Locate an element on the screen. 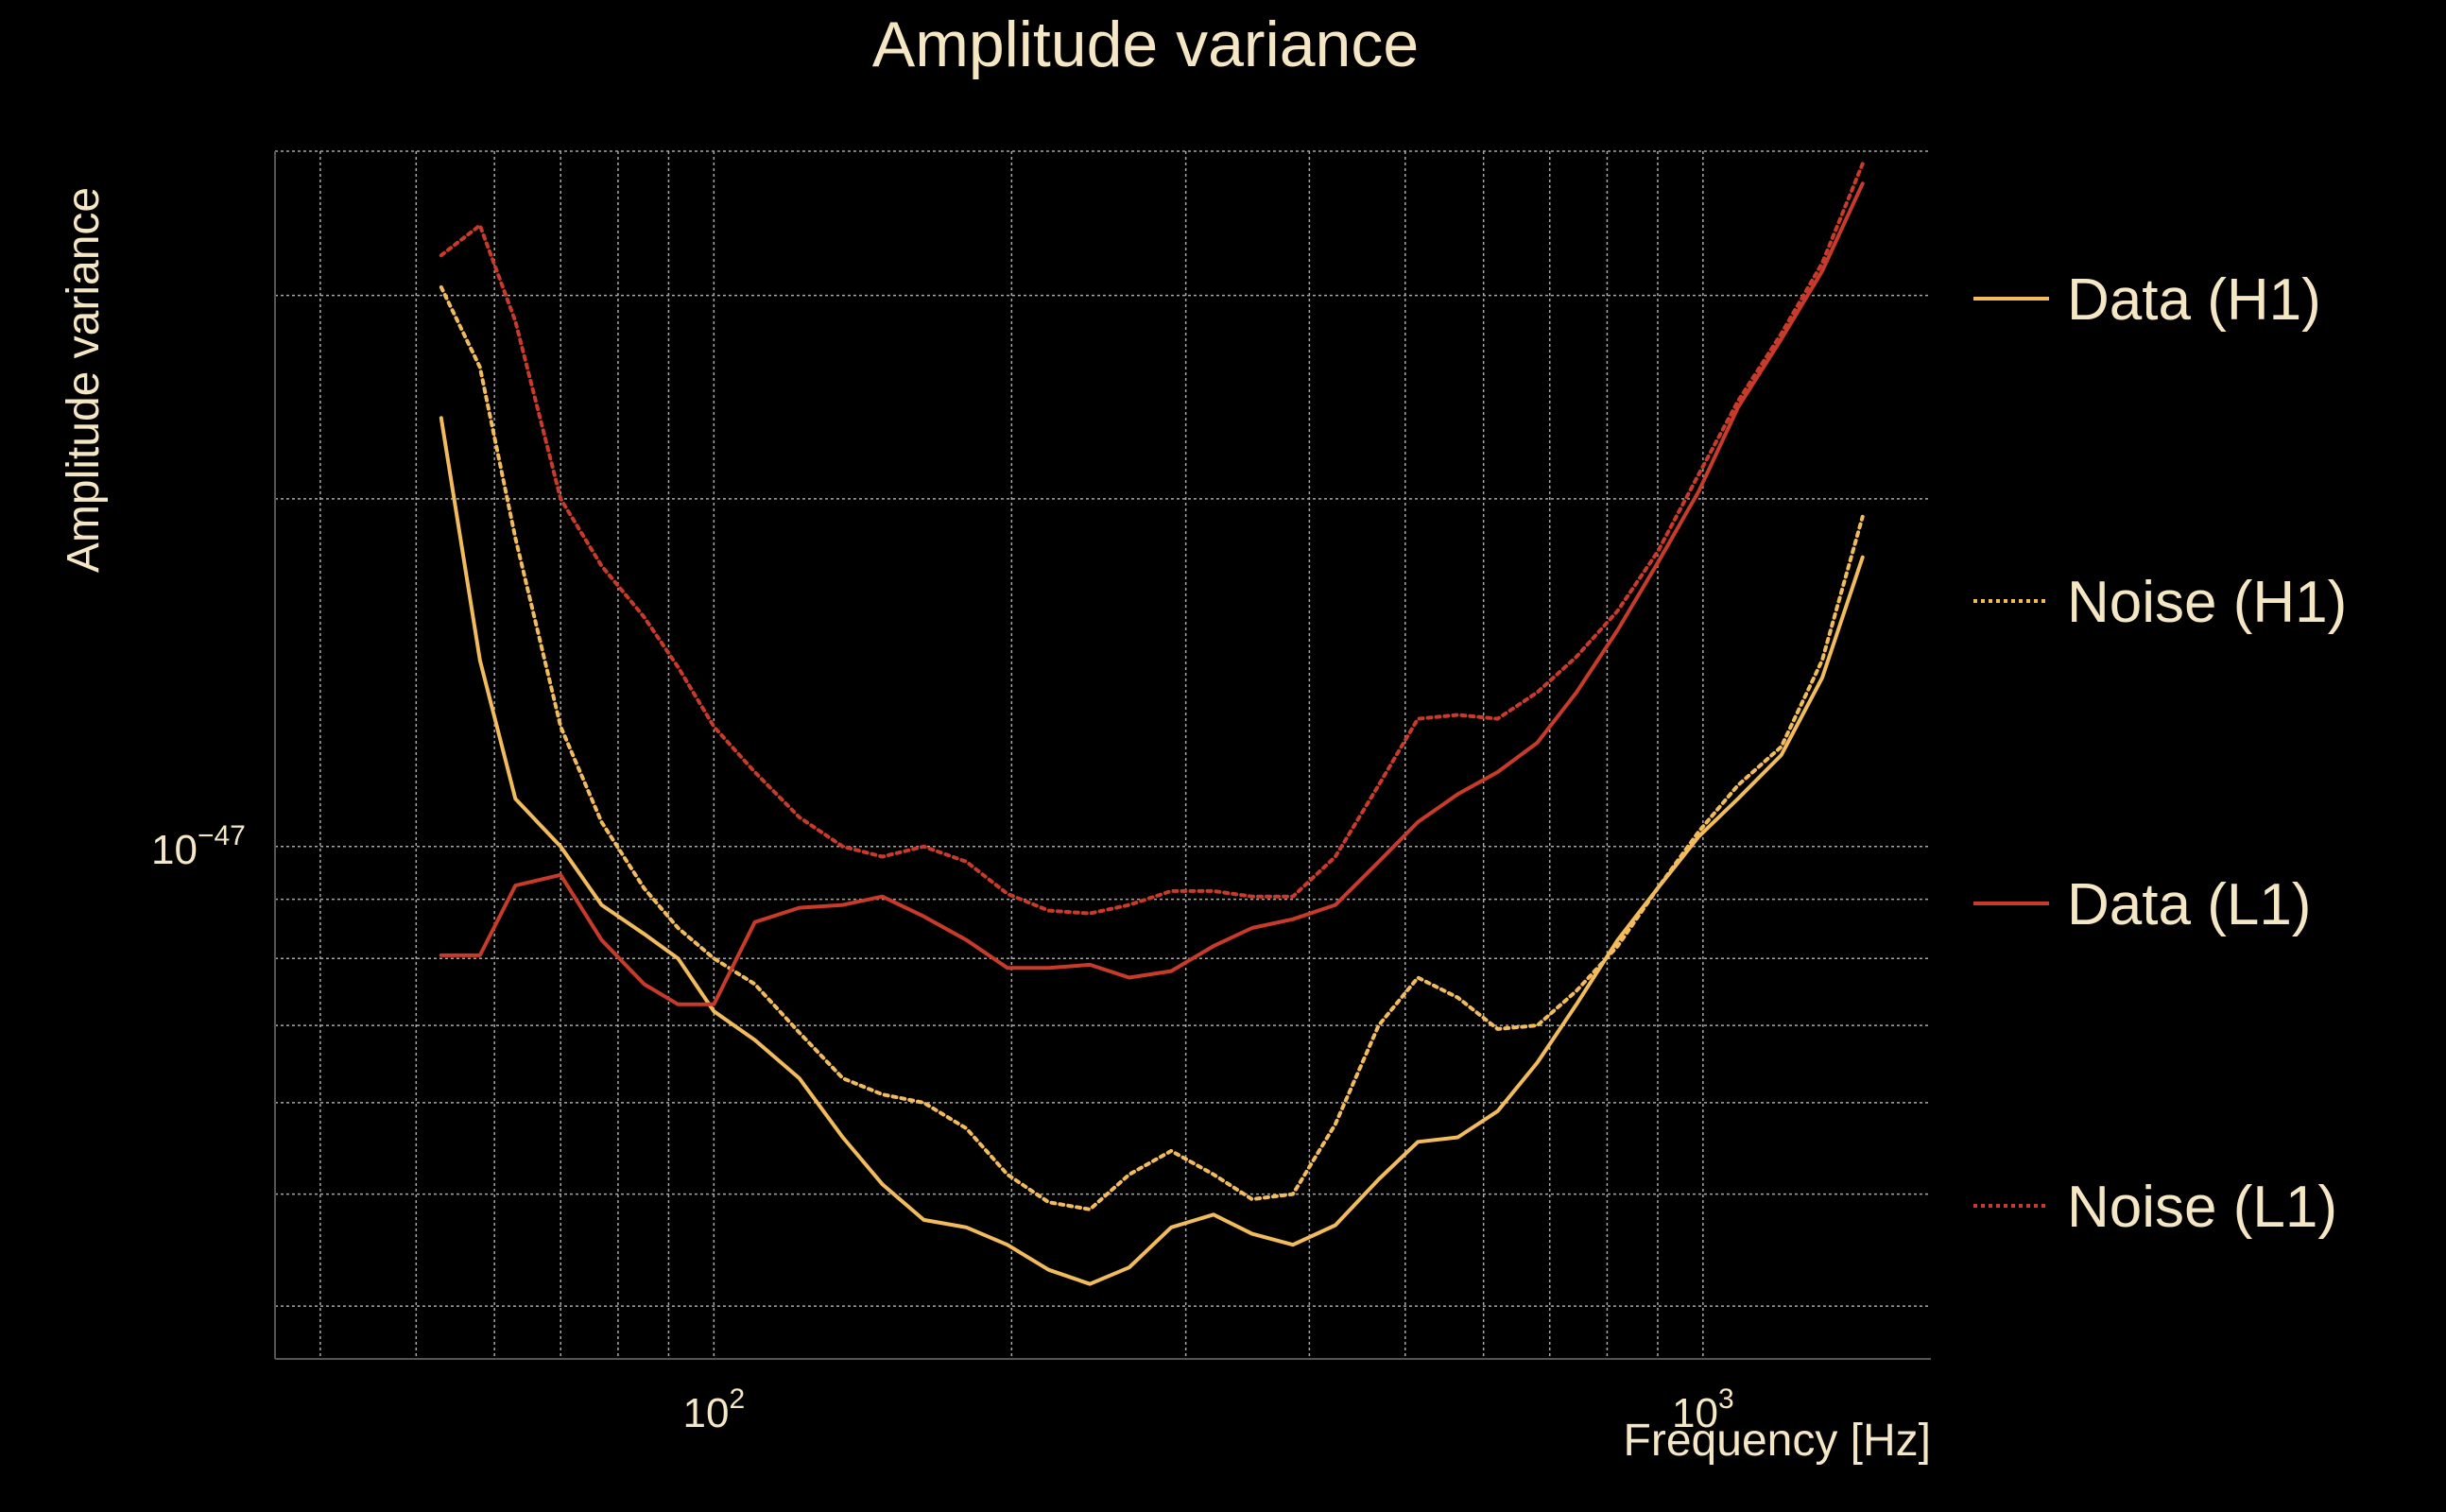  x-tick-label: 10² is located at coordinates (714, 1409).